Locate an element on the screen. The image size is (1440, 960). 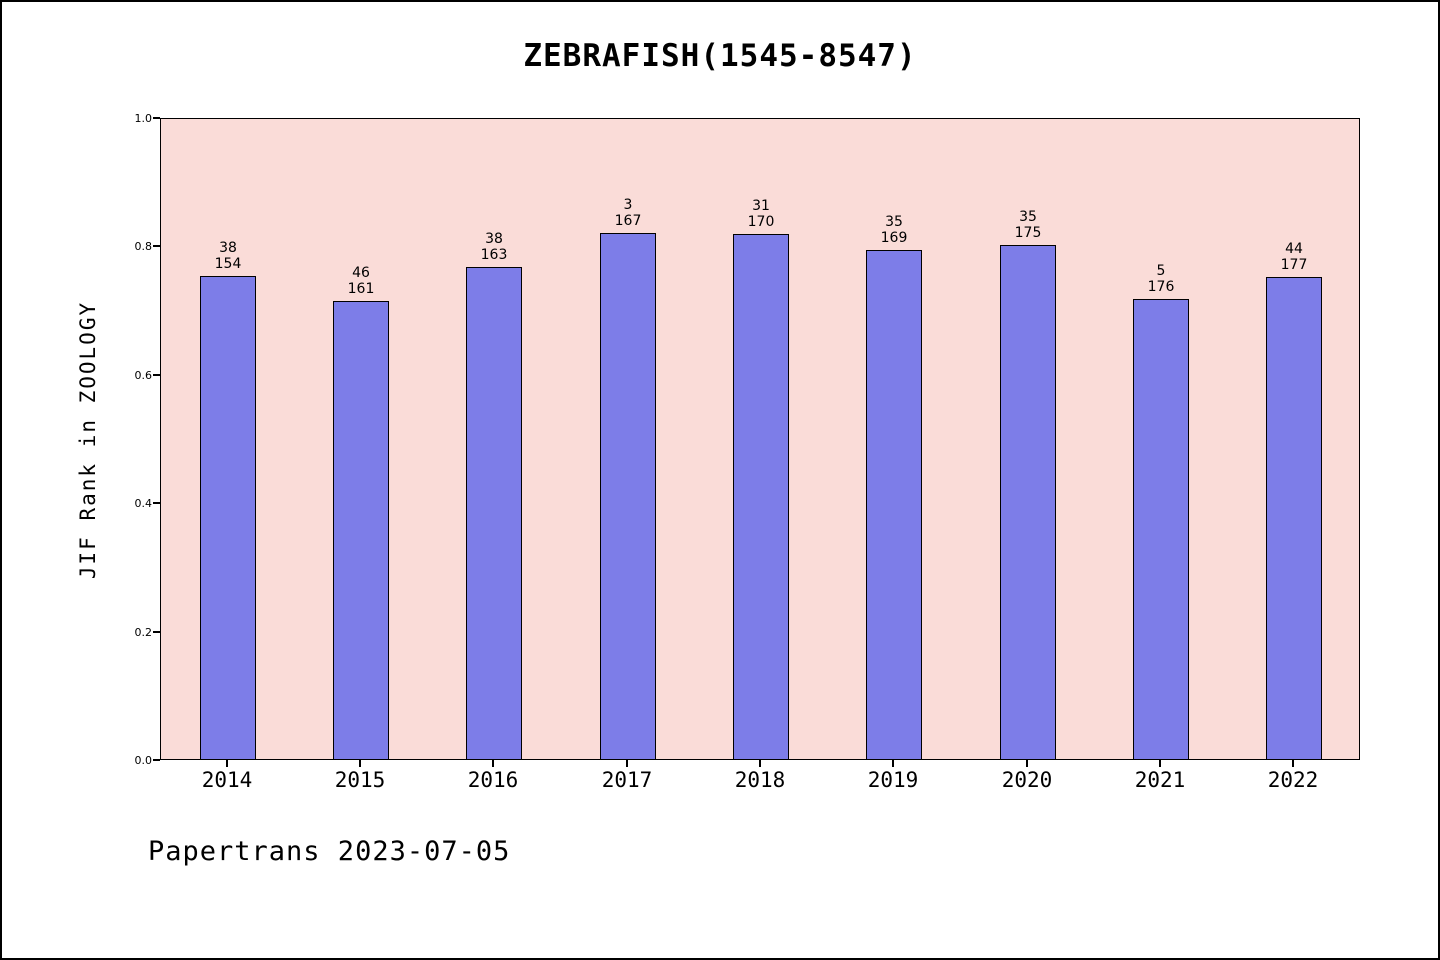
x-tick-mark-2014 is located at coordinates (227, 763).